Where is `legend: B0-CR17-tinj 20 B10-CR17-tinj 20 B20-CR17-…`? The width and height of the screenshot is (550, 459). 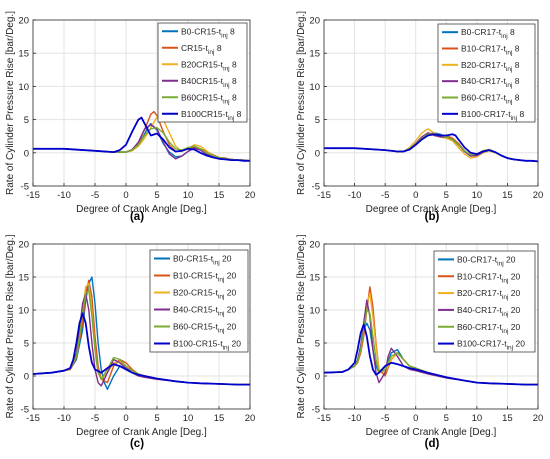 legend: B0-CR17-tinj 20 B10-CR17-tinj 20 B20-CR17-… is located at coordinates (484, 301).